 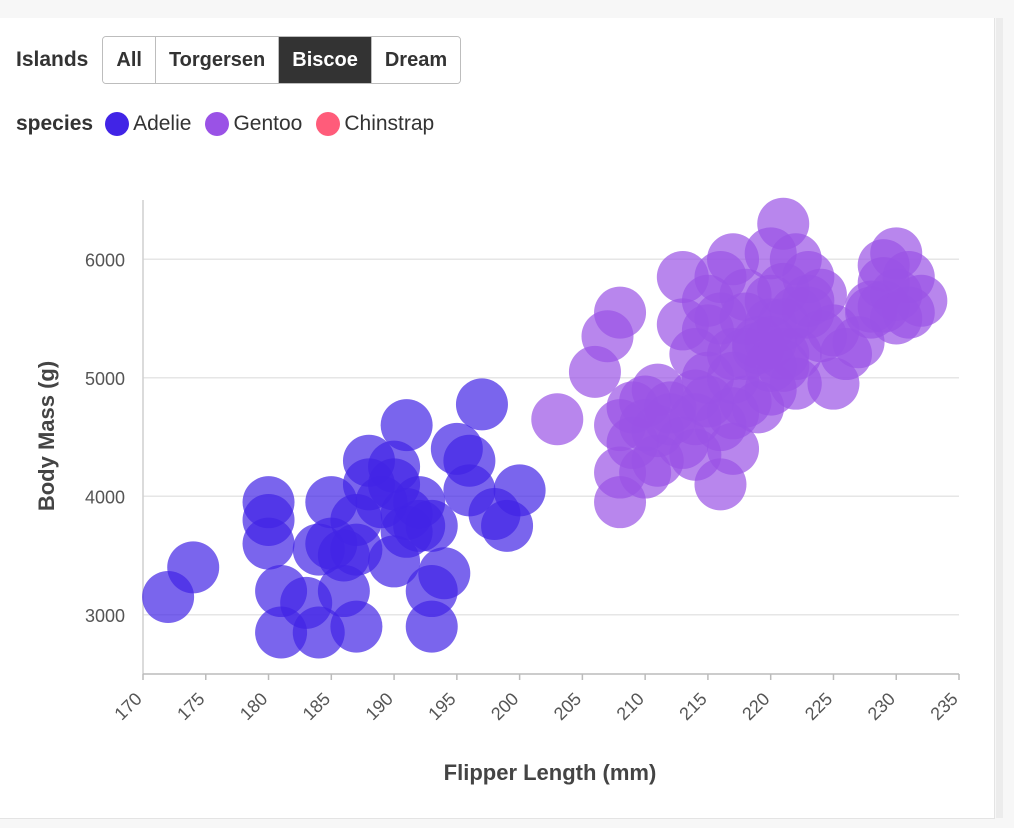 I want to click on x-tick-label: 195, so click(x=441, y=706).